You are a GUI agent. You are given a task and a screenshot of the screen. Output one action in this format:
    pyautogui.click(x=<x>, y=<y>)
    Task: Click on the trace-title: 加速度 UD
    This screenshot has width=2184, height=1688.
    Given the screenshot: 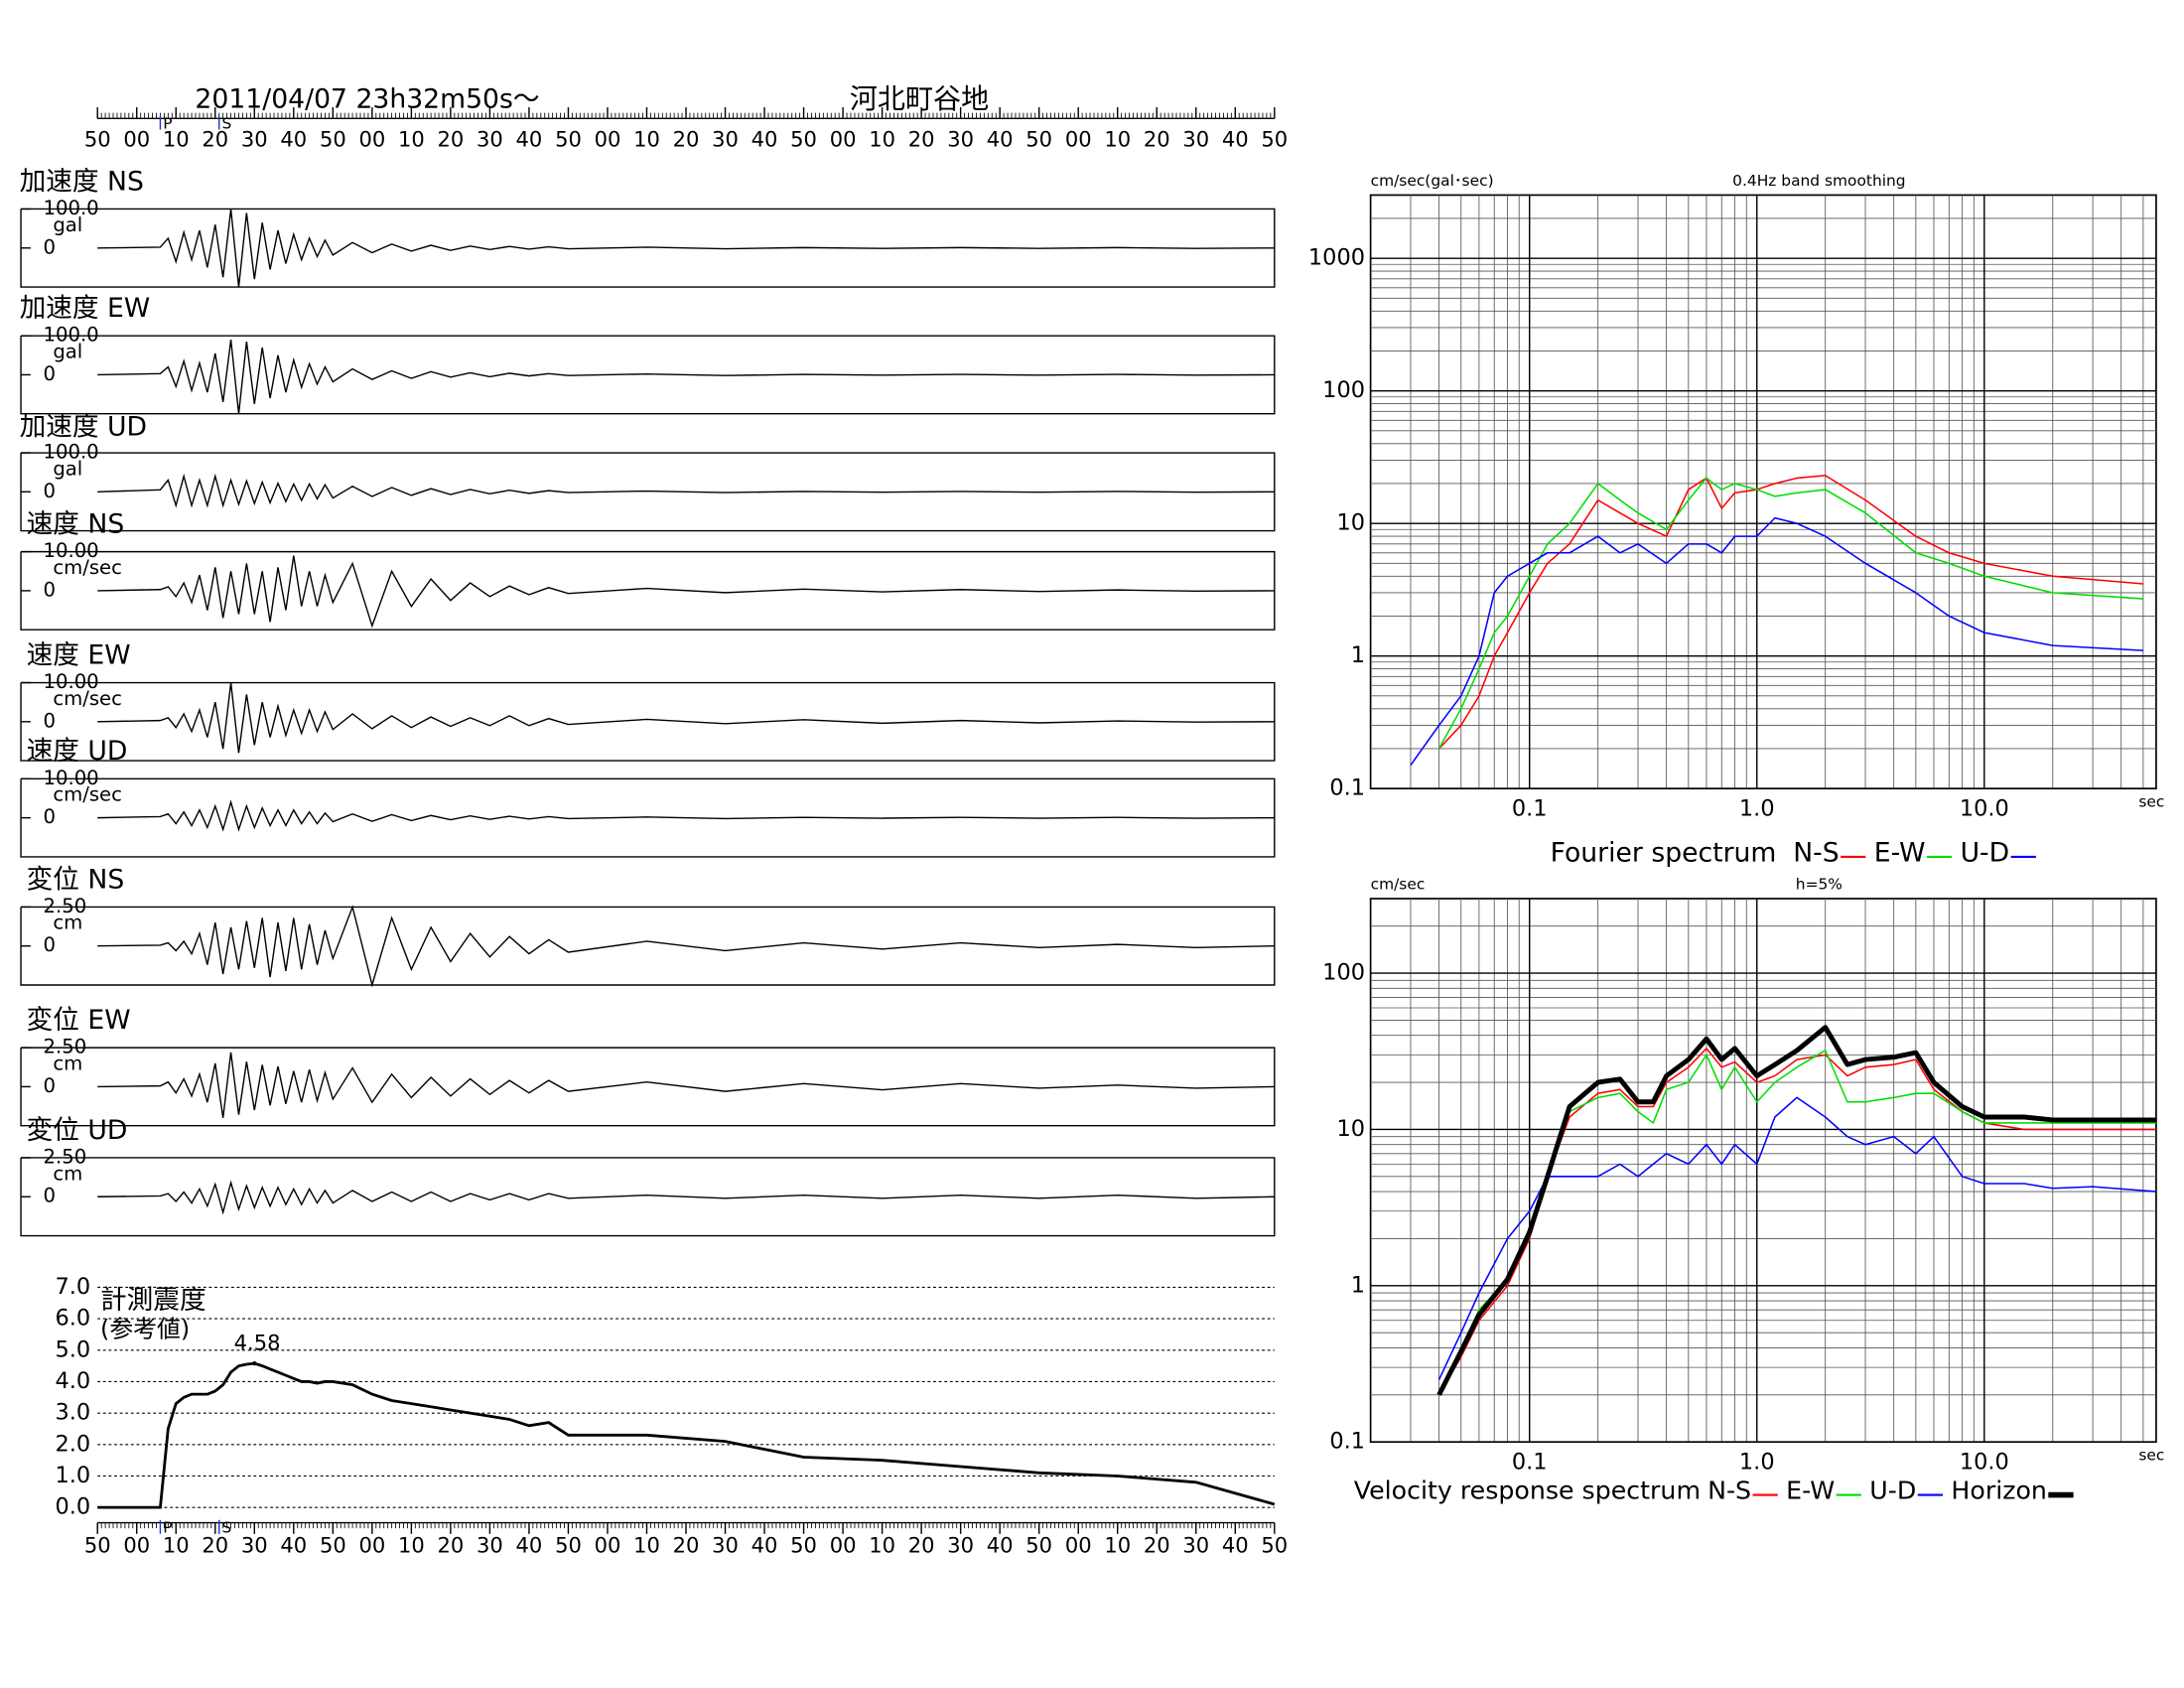 What is the action you would take?
    pyautogui.click(x=83, y=426)
    